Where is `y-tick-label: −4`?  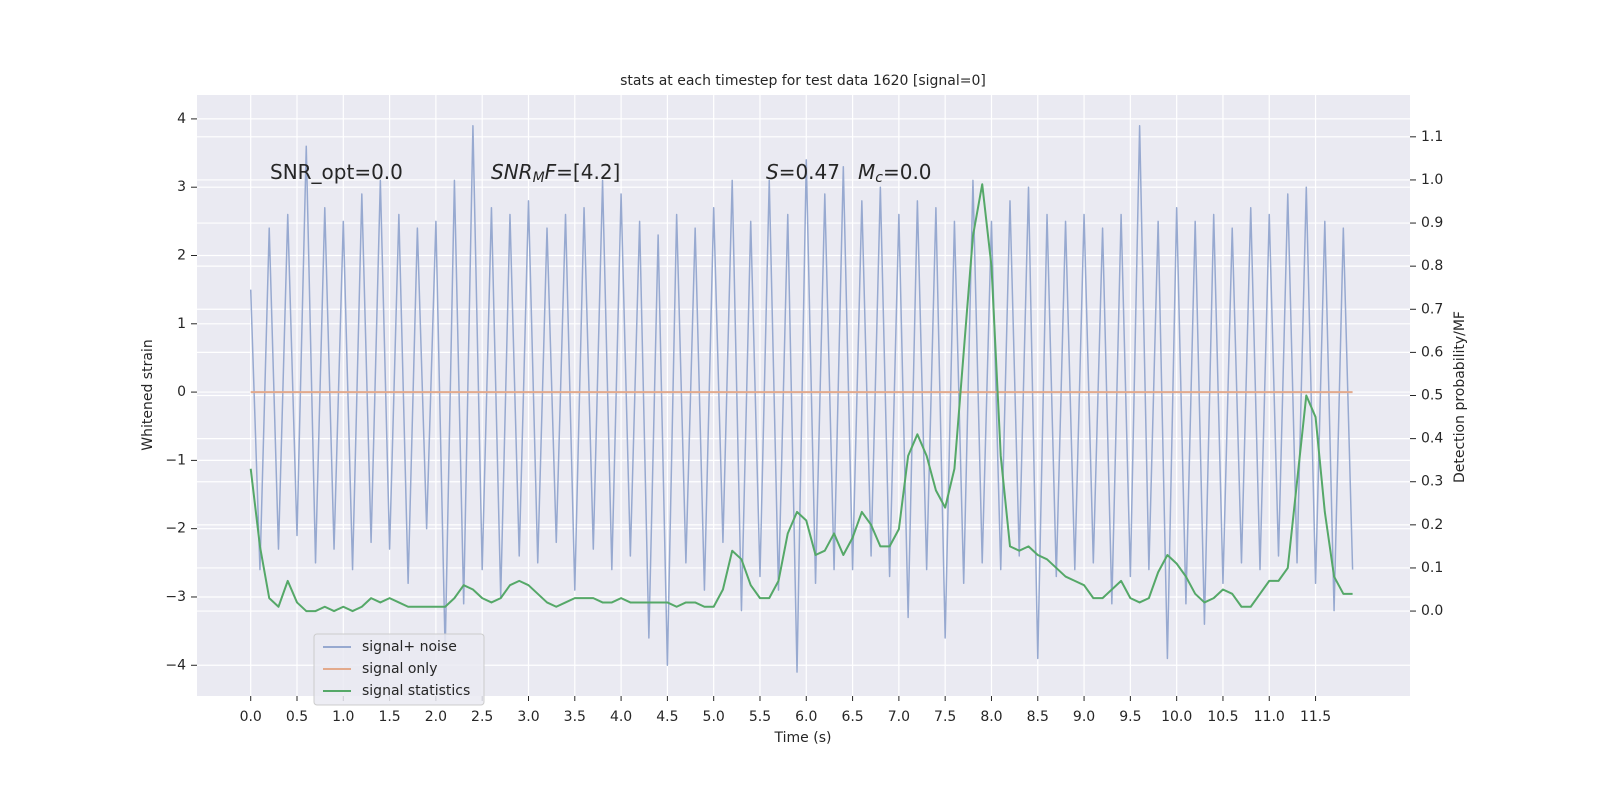 y-tick-label: −4 is located at coordinates (175, 665).